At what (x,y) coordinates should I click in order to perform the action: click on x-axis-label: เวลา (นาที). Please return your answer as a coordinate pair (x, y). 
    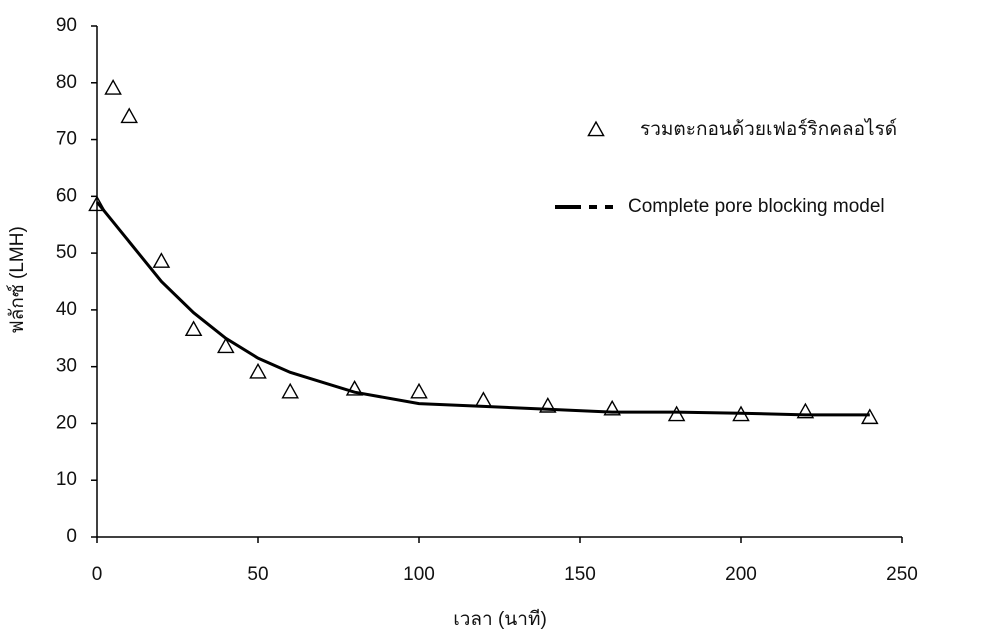
    Looking at the image, I should click on (500, 619).